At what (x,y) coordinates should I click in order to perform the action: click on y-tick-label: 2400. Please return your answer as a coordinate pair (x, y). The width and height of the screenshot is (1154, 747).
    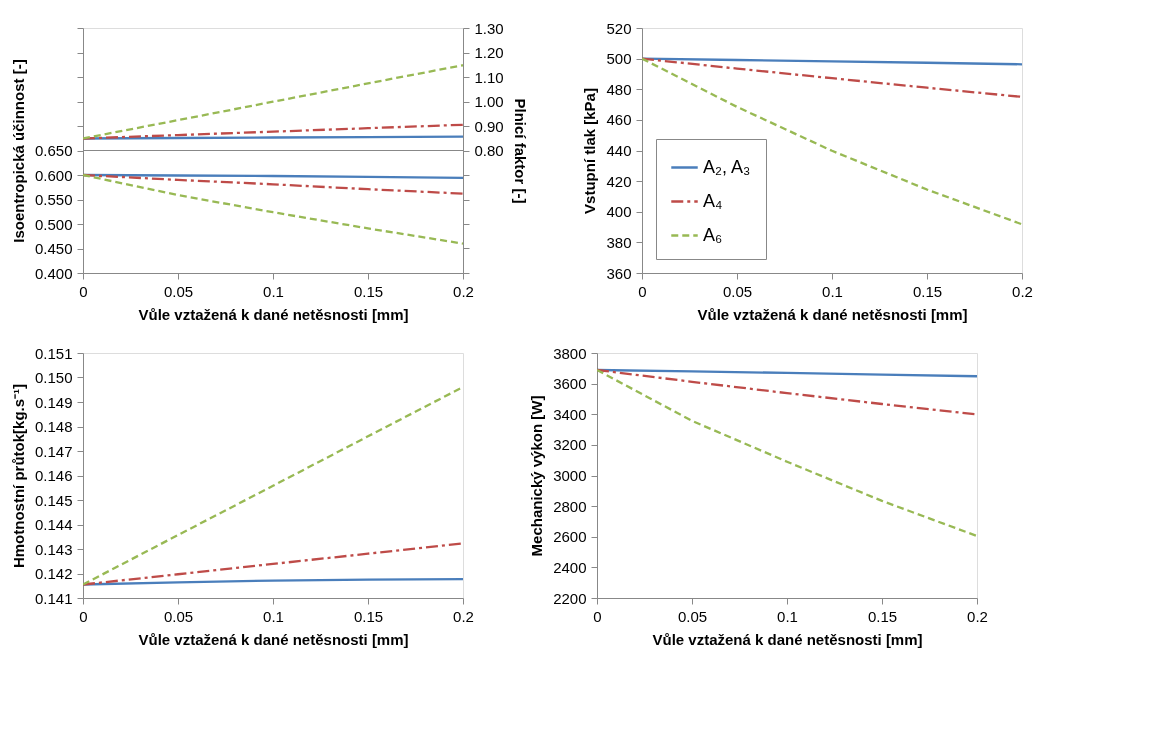
    Looking at the image, I should click on (570, 567).